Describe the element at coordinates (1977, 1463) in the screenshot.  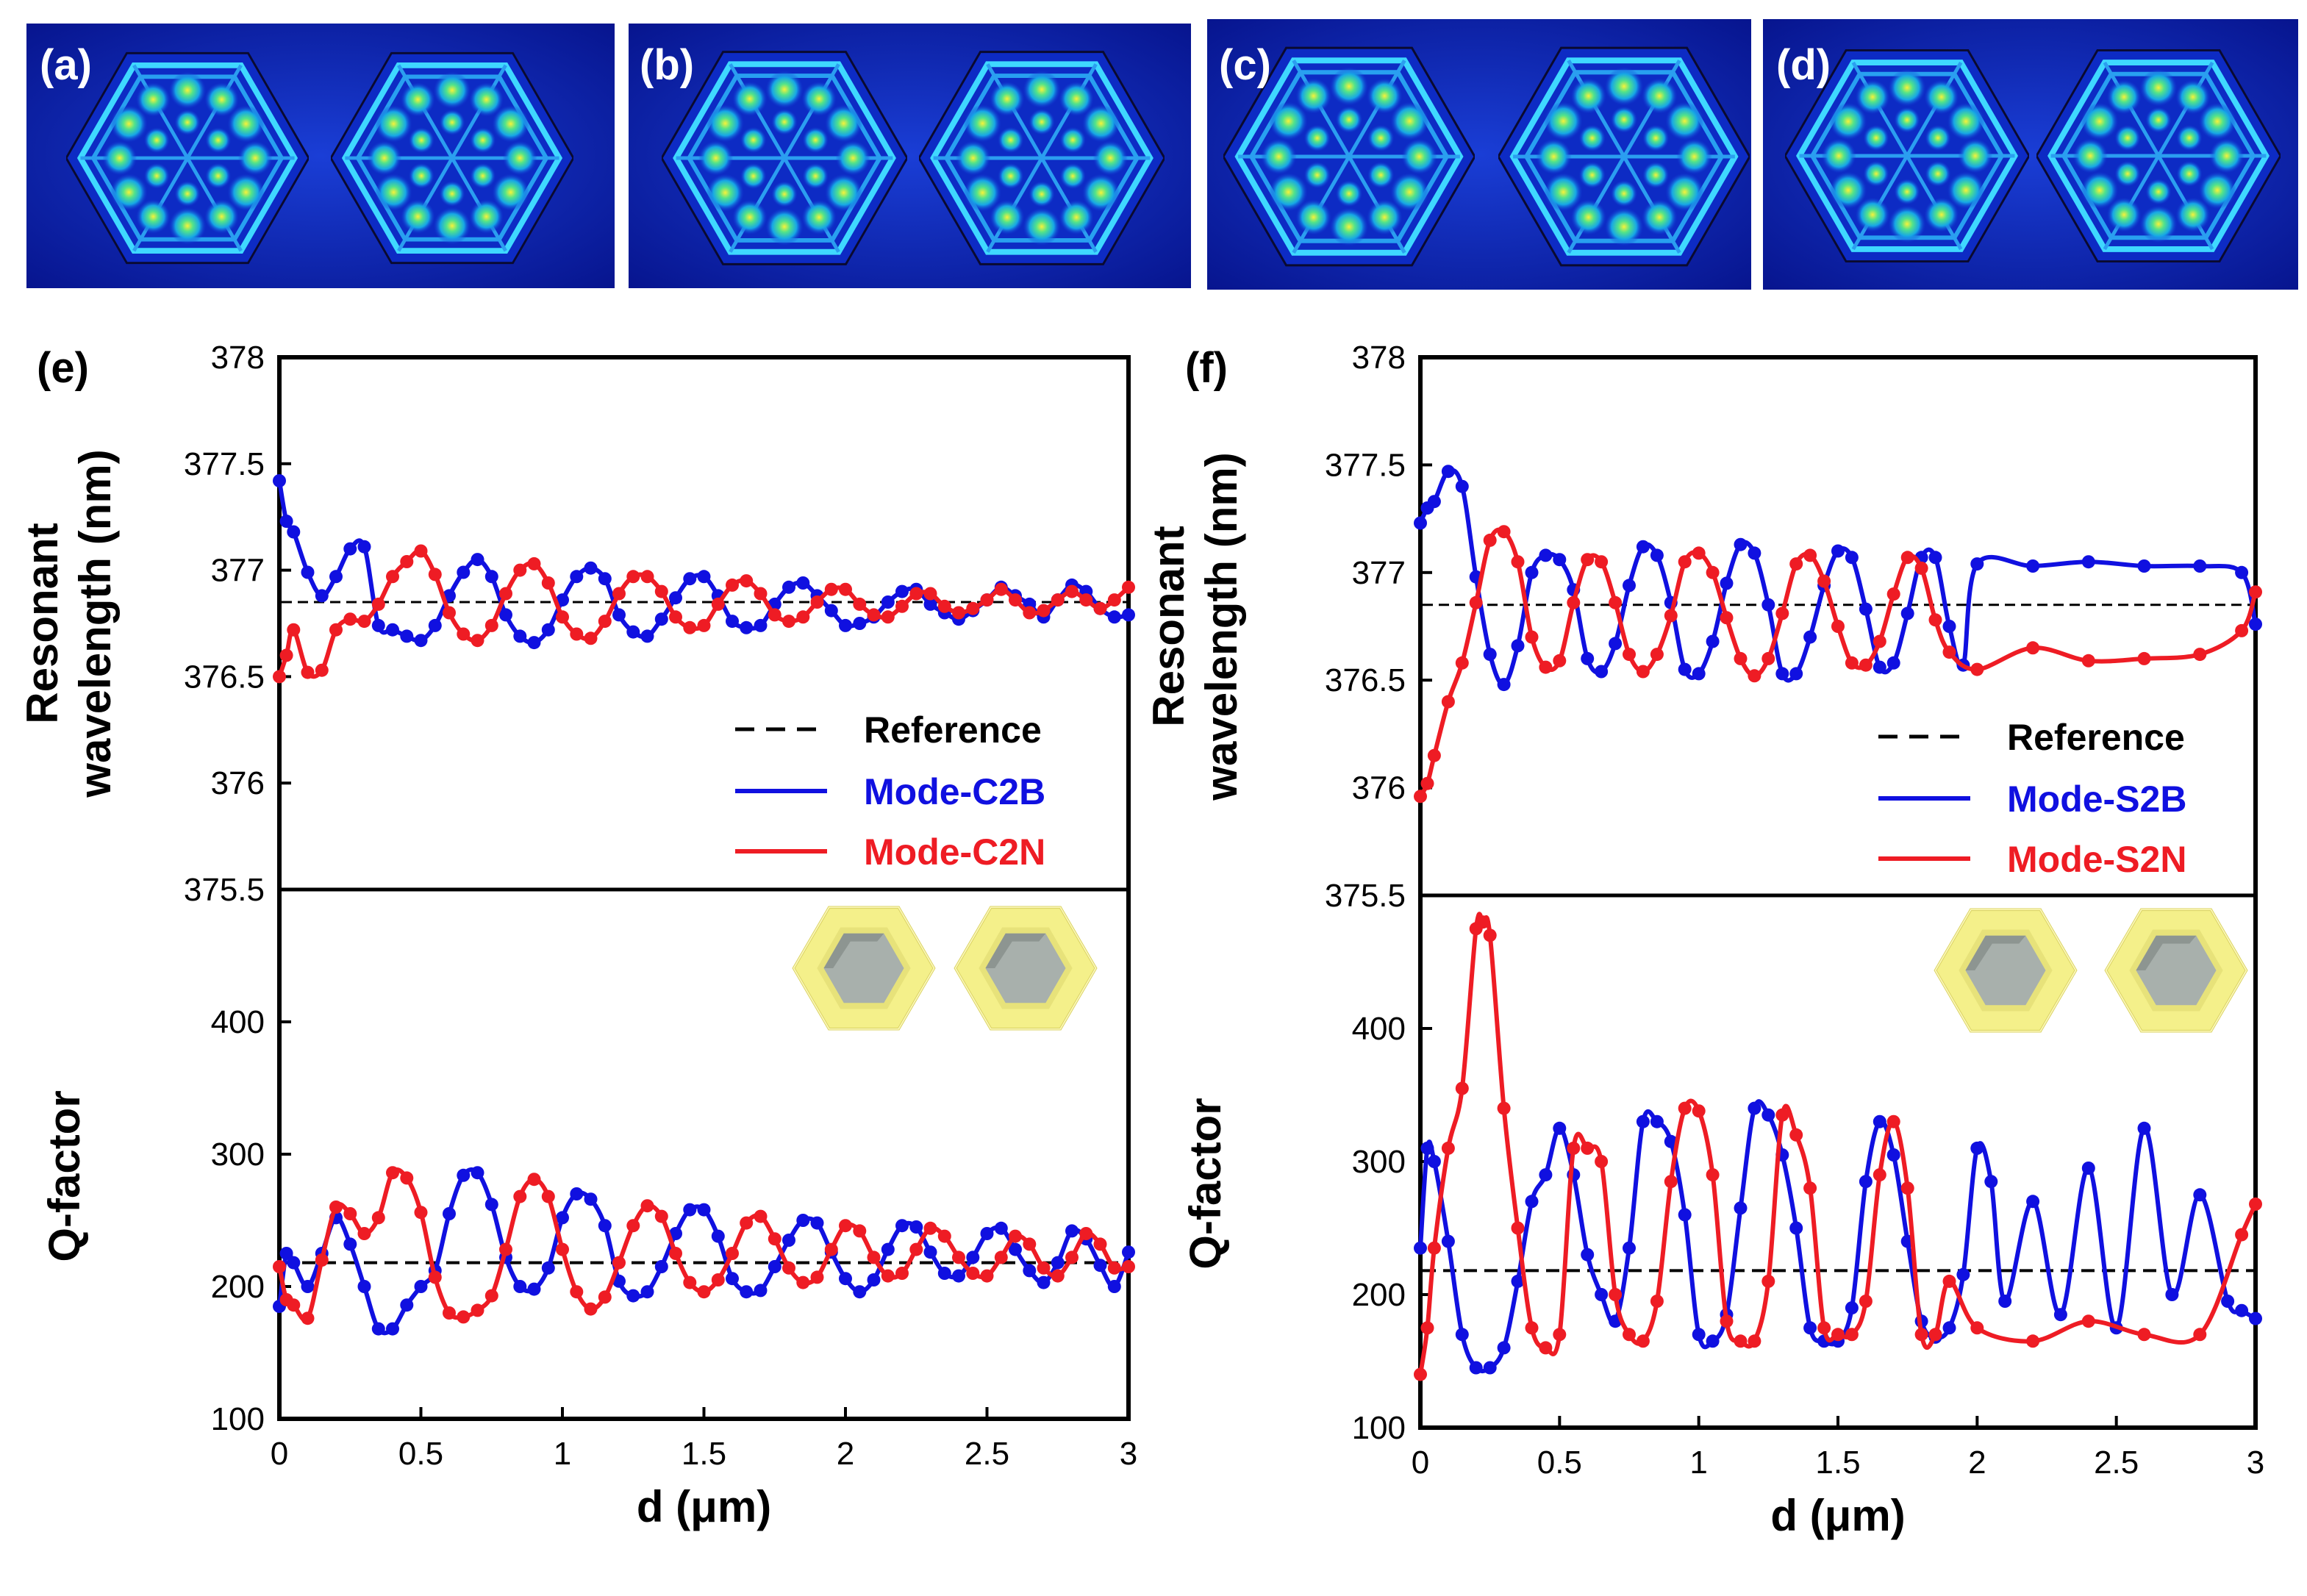
I see `x-tick-label: 2` at that location.